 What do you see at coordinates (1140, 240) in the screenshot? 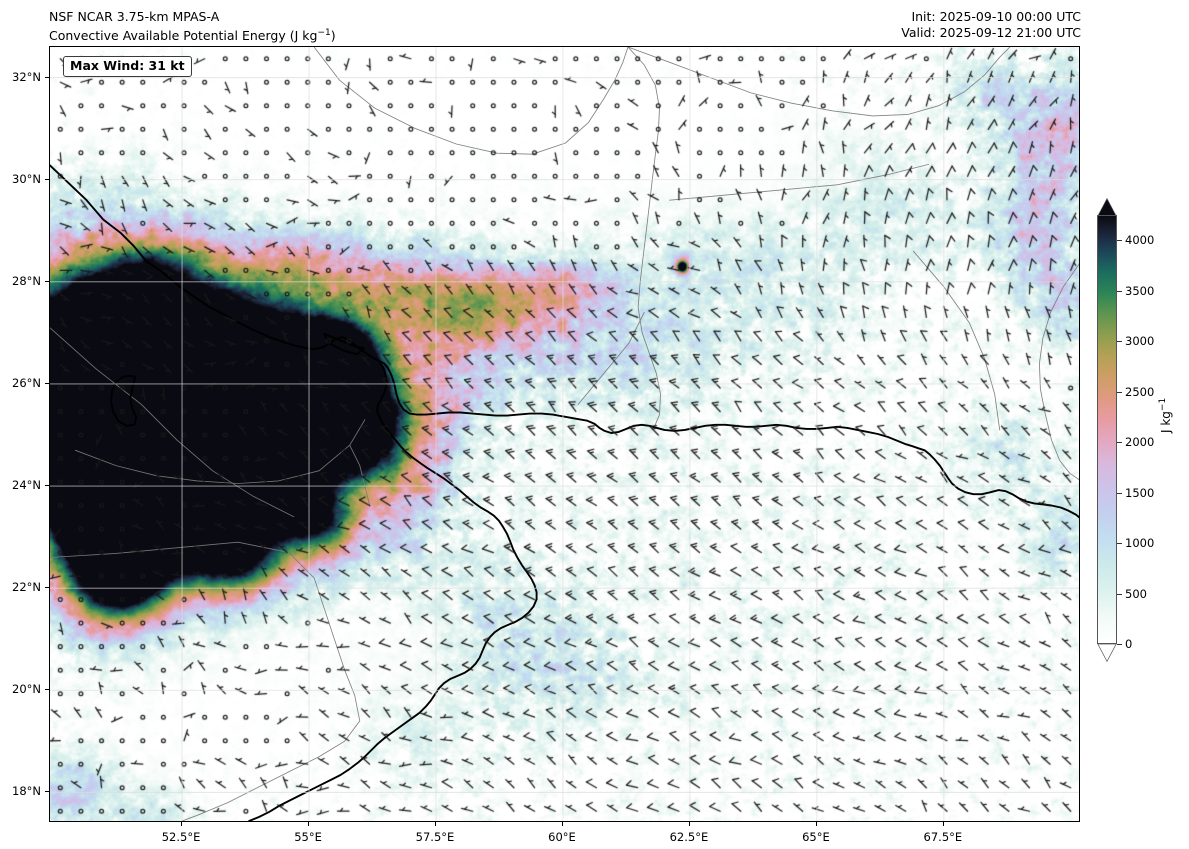
I see `colorbar-tick-label-8: 4000` at bounding box center [1140, 240].